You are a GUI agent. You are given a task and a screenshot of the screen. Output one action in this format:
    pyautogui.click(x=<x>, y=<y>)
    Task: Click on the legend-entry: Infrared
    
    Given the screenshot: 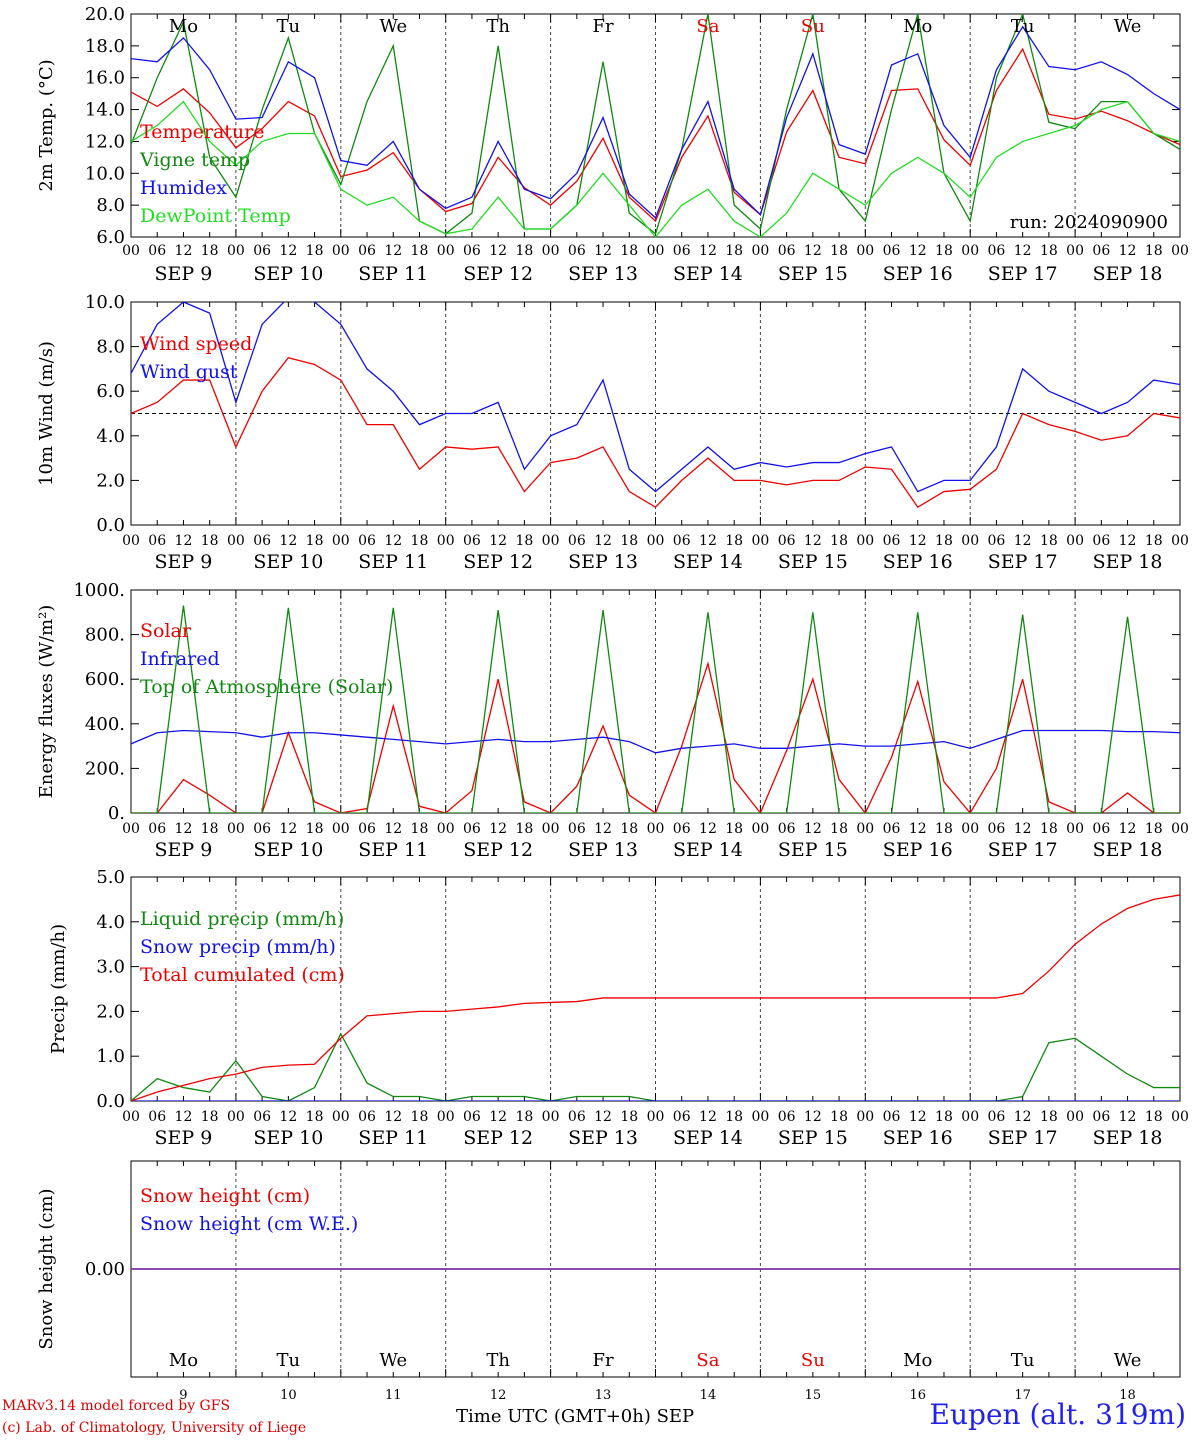 What is the action you would take?
    pyautogui.click(x=180, y=659)
    